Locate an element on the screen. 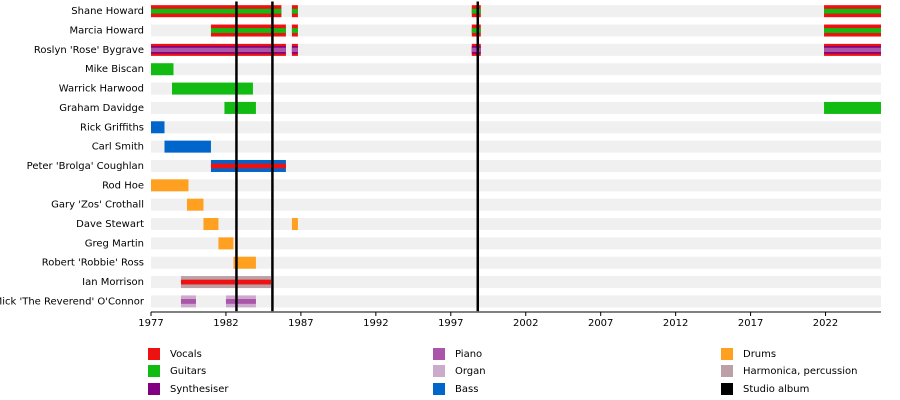 The width and height of the screenshot is (900, 400). legend-label: Studio album is located at coordinates (776, 389).